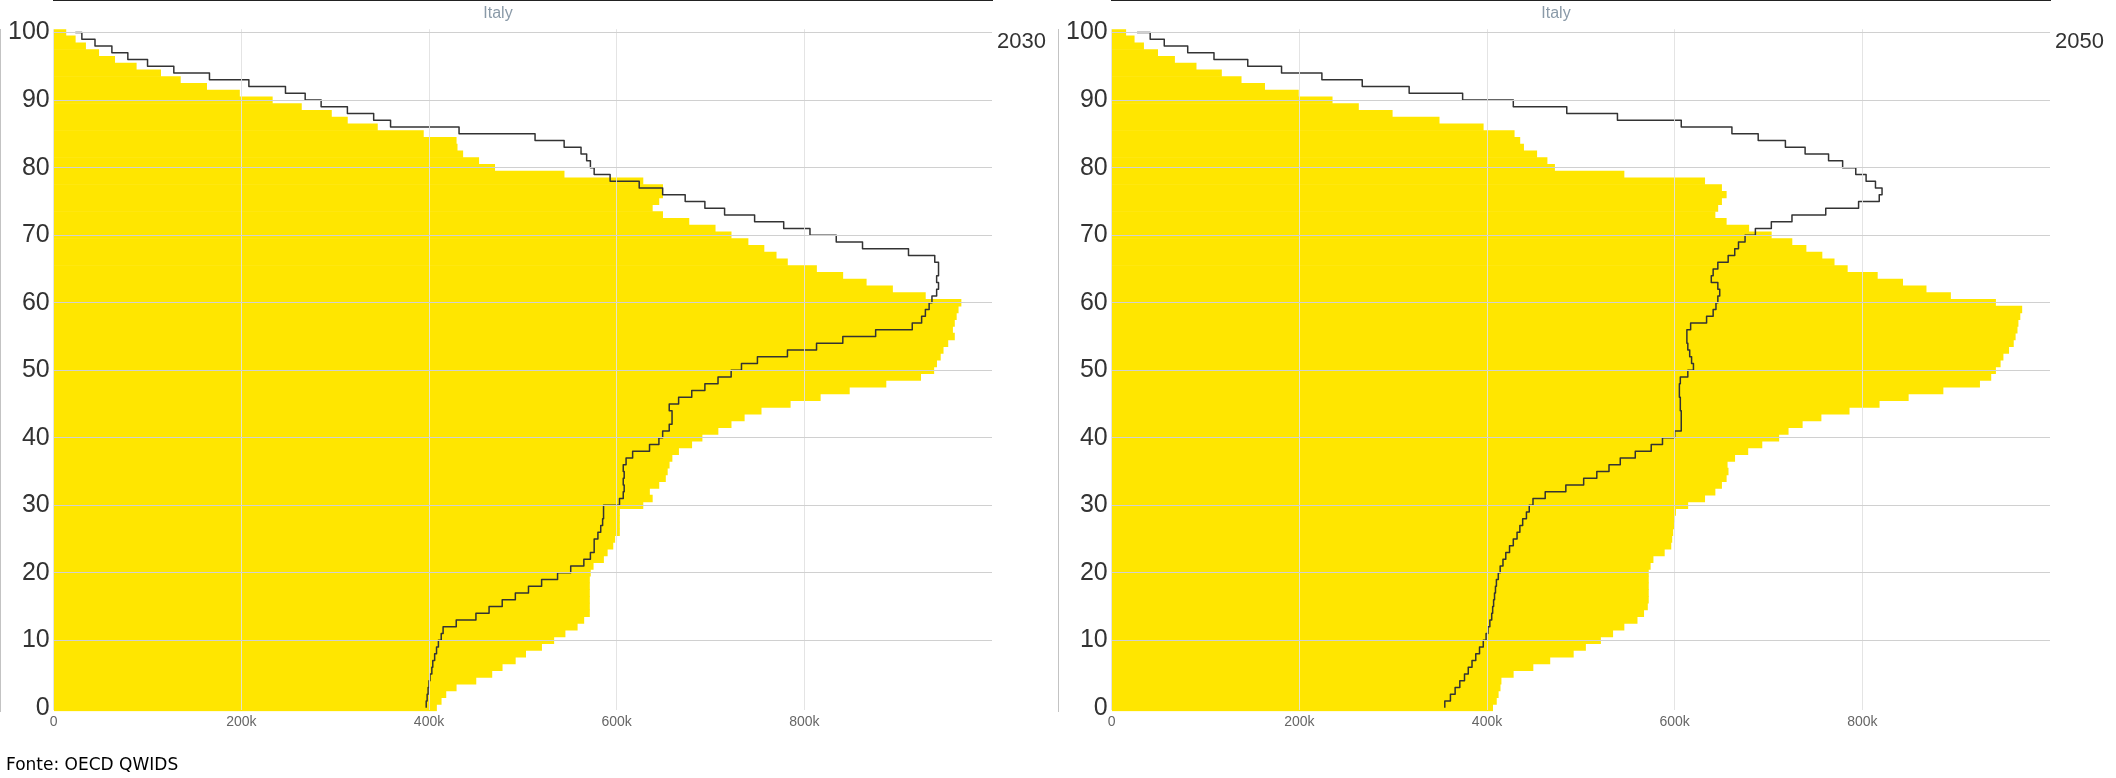  I want to click on source-note: Fonte: OECD QWIDS, so click(92, 764).